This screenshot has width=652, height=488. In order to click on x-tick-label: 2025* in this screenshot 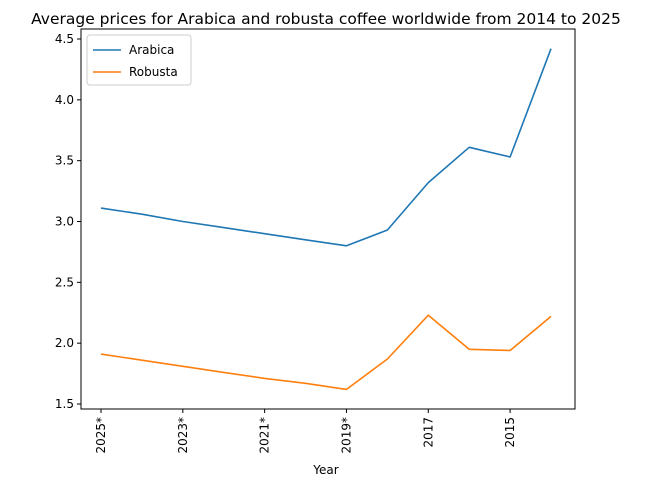, I will do `click(101, 435)`.